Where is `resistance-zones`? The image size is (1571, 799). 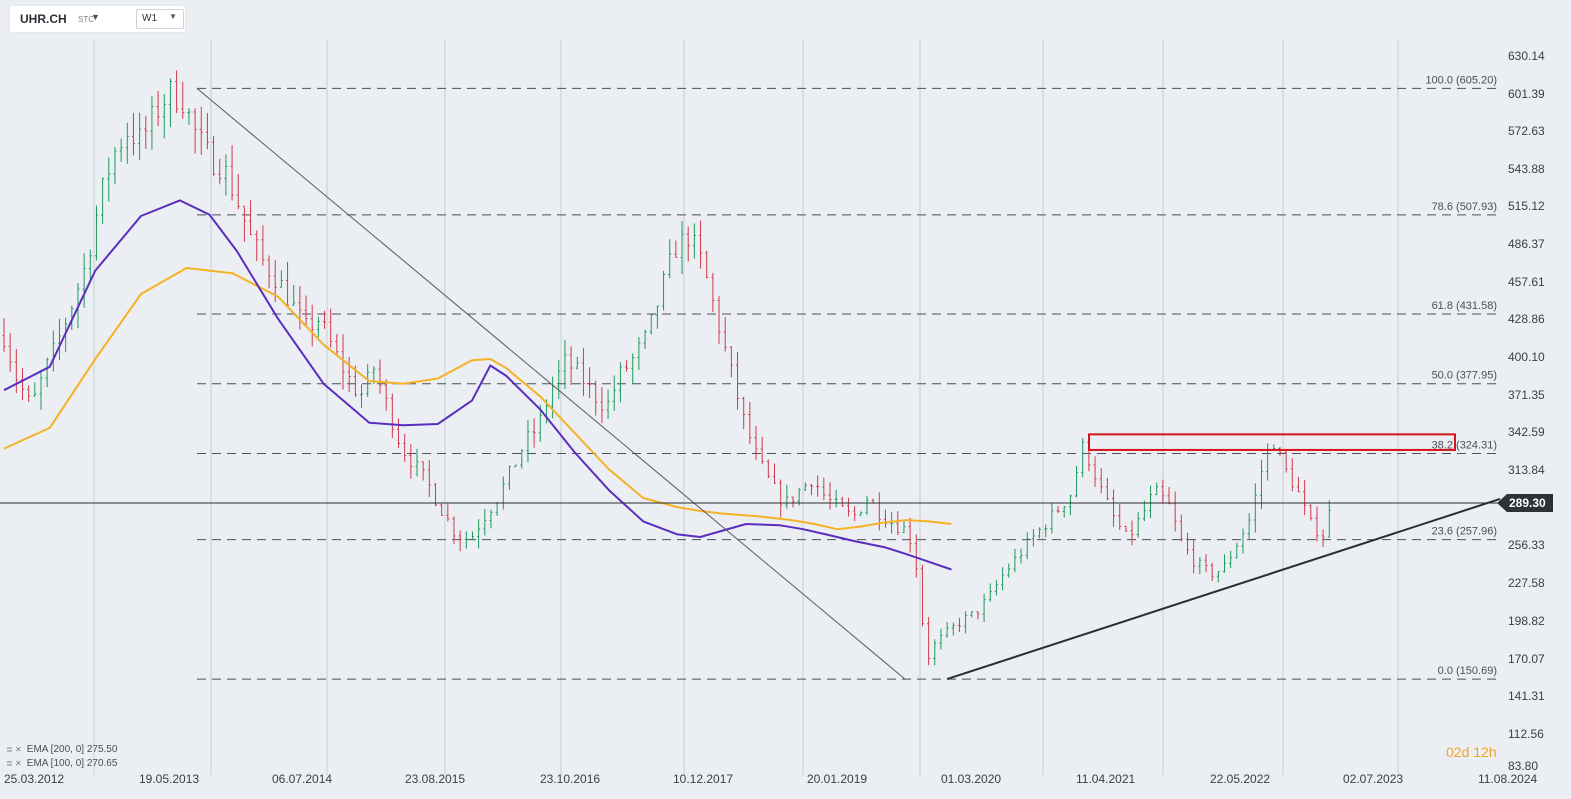
resistance-zones is located at coordinates (1272, 442).